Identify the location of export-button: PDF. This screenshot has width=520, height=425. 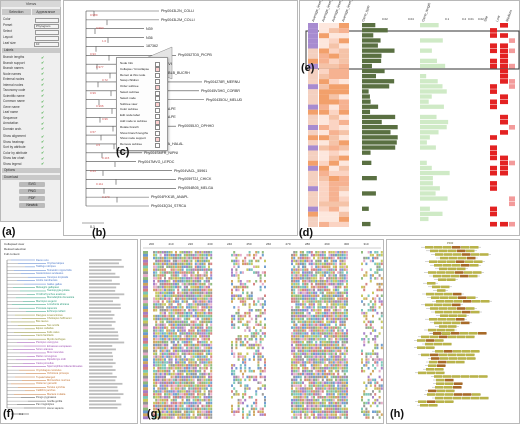
(32, 198).